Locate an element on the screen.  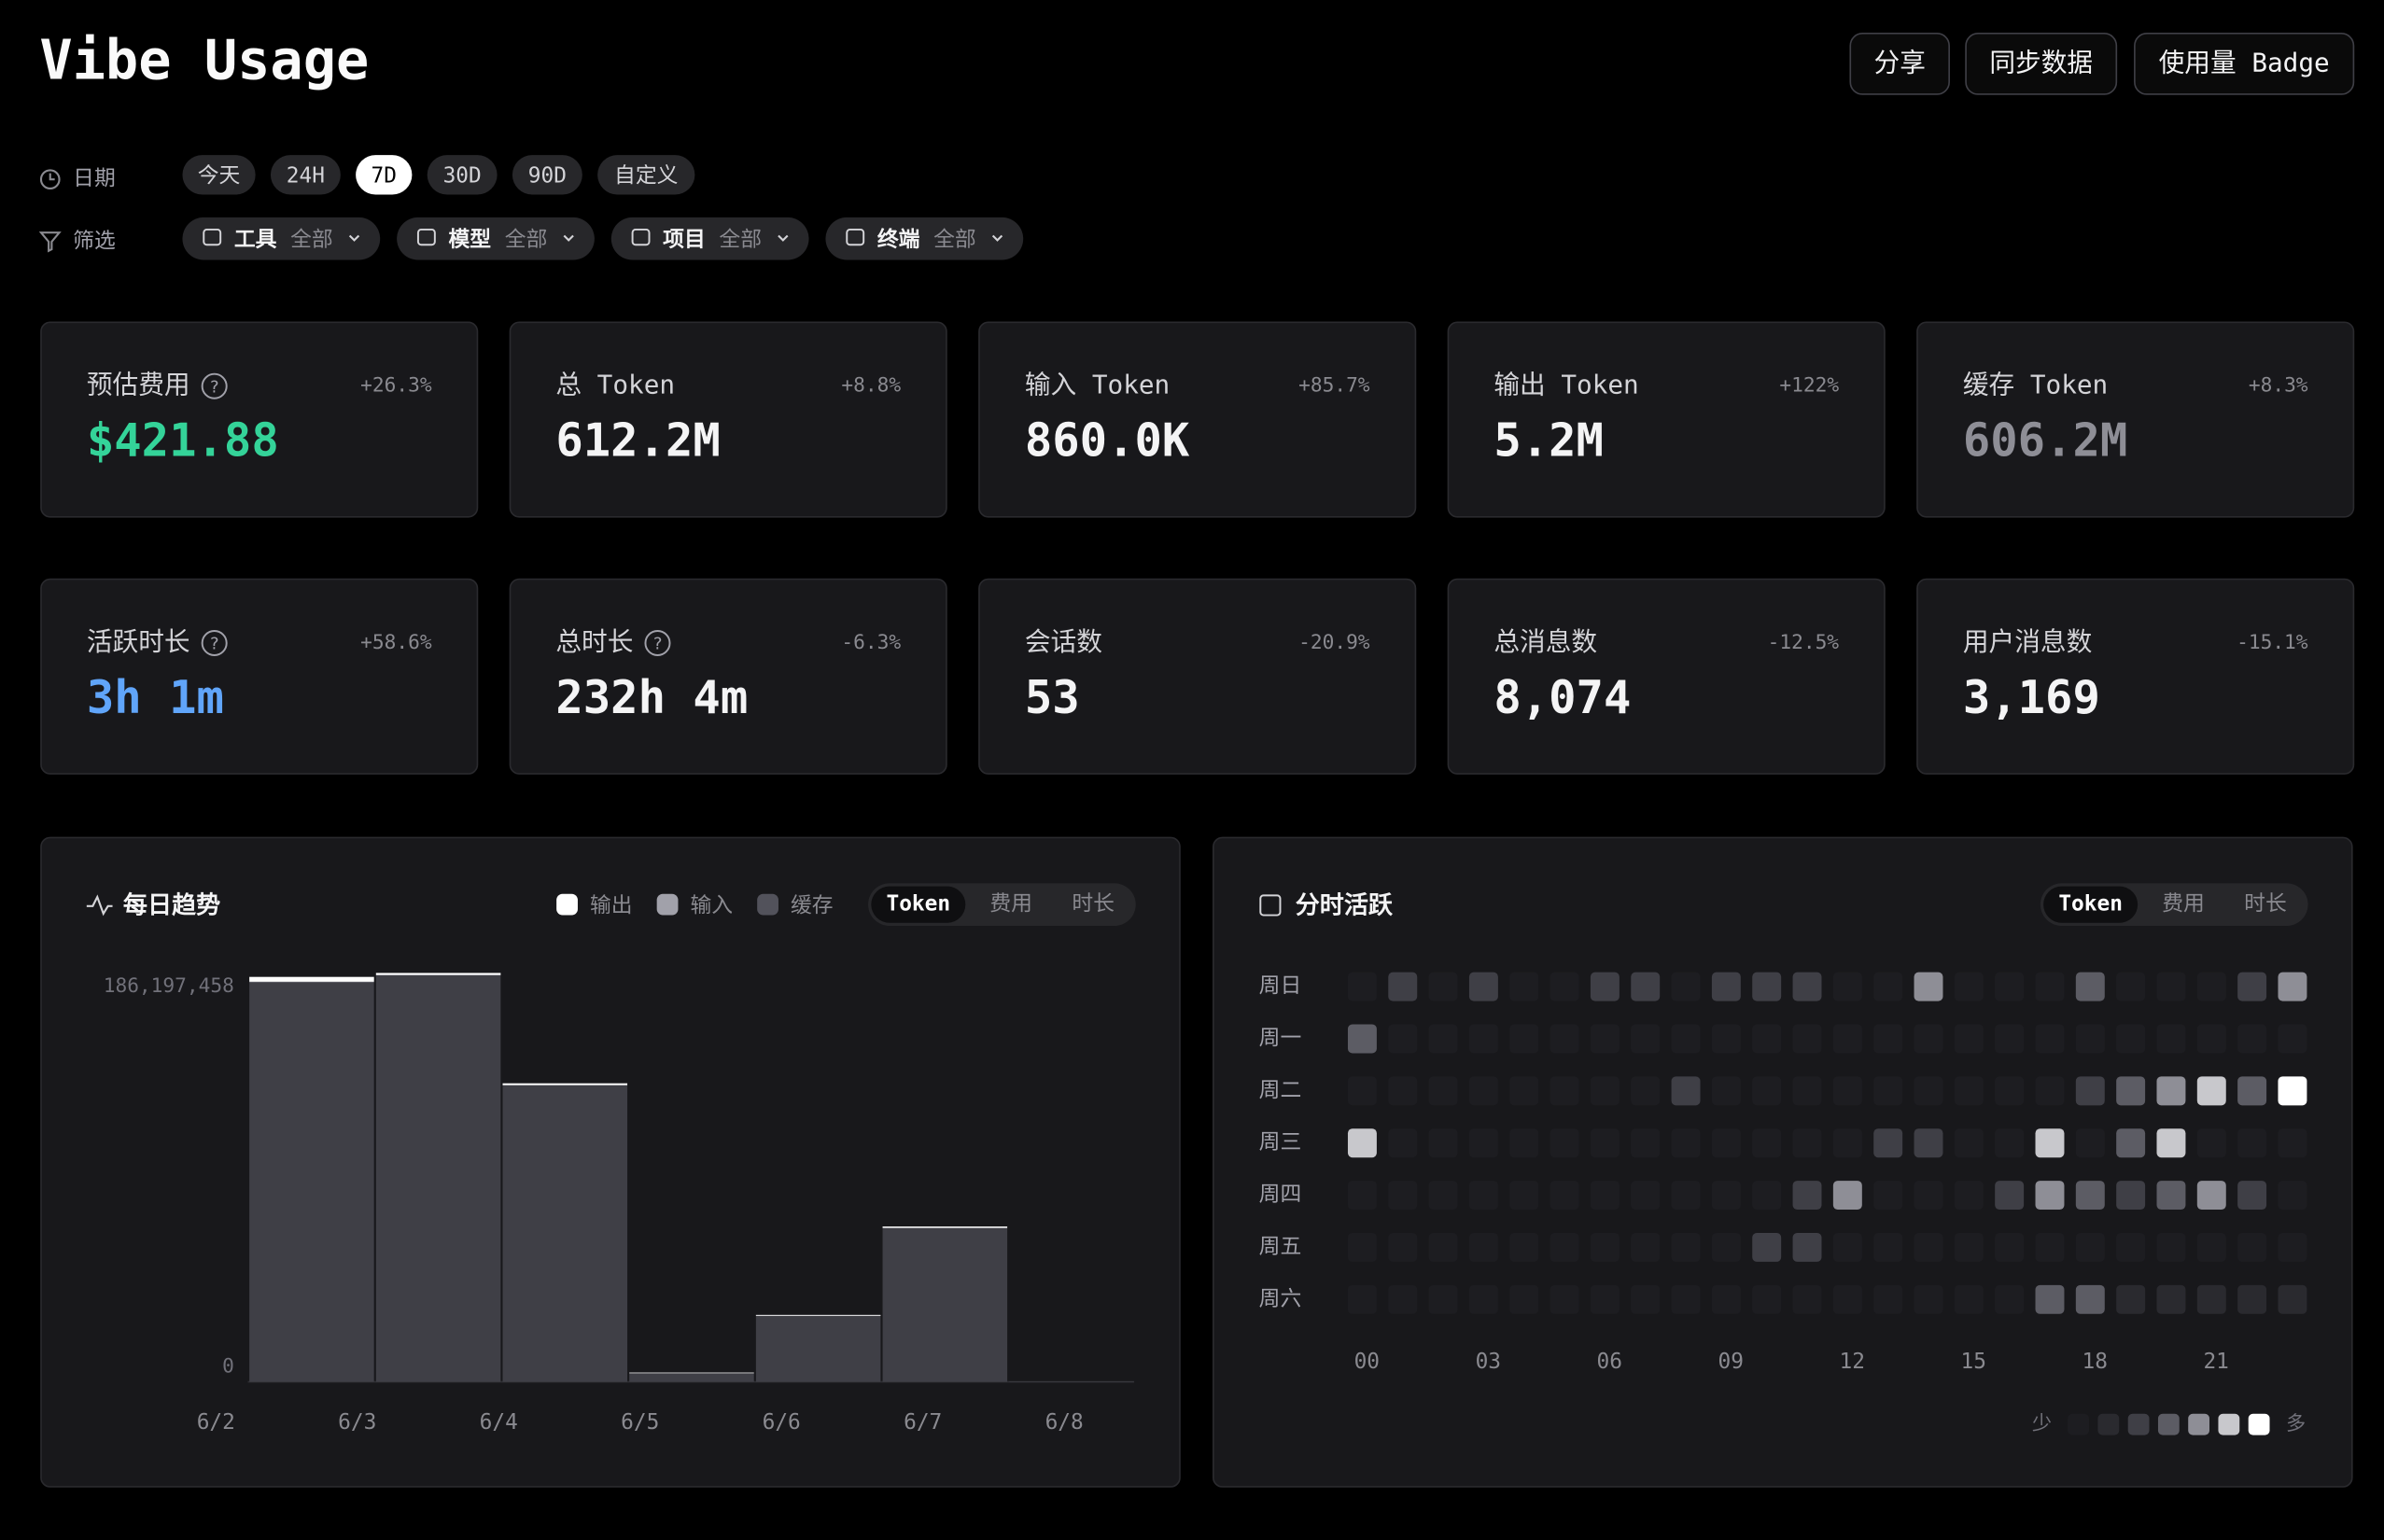
x-tick-label: 00 is located at coordinates (1367, 1362).